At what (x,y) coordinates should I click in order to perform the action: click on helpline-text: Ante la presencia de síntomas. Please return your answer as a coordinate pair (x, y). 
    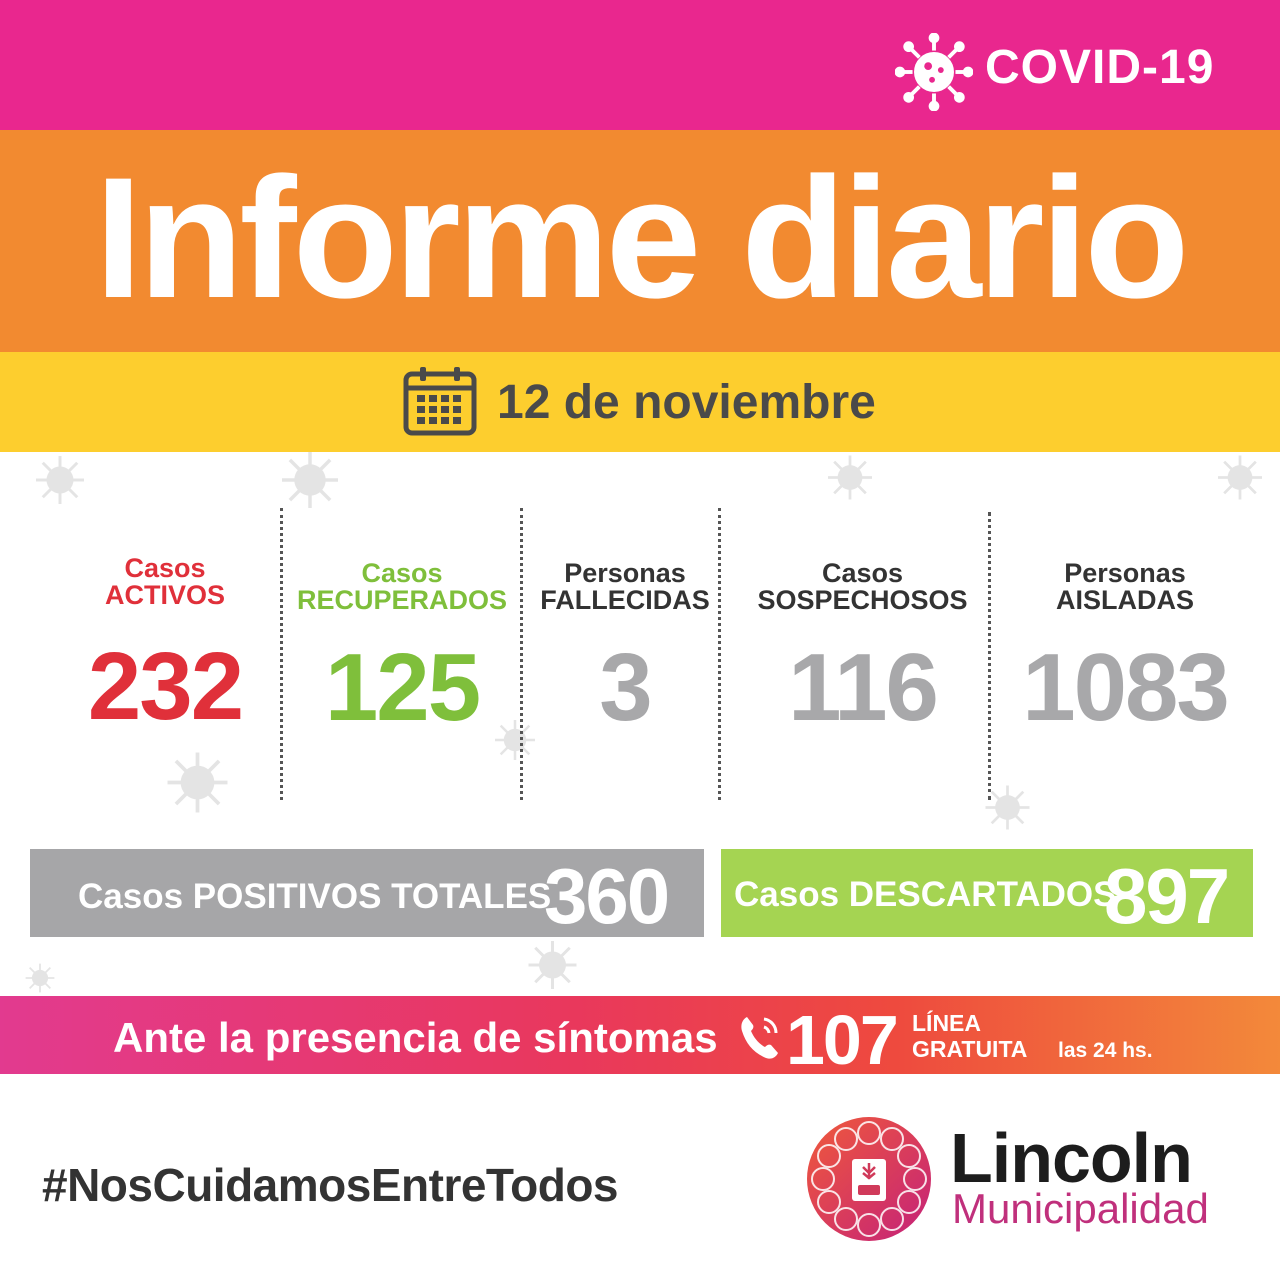
    Looking at the image, I should click on (415, 1037).